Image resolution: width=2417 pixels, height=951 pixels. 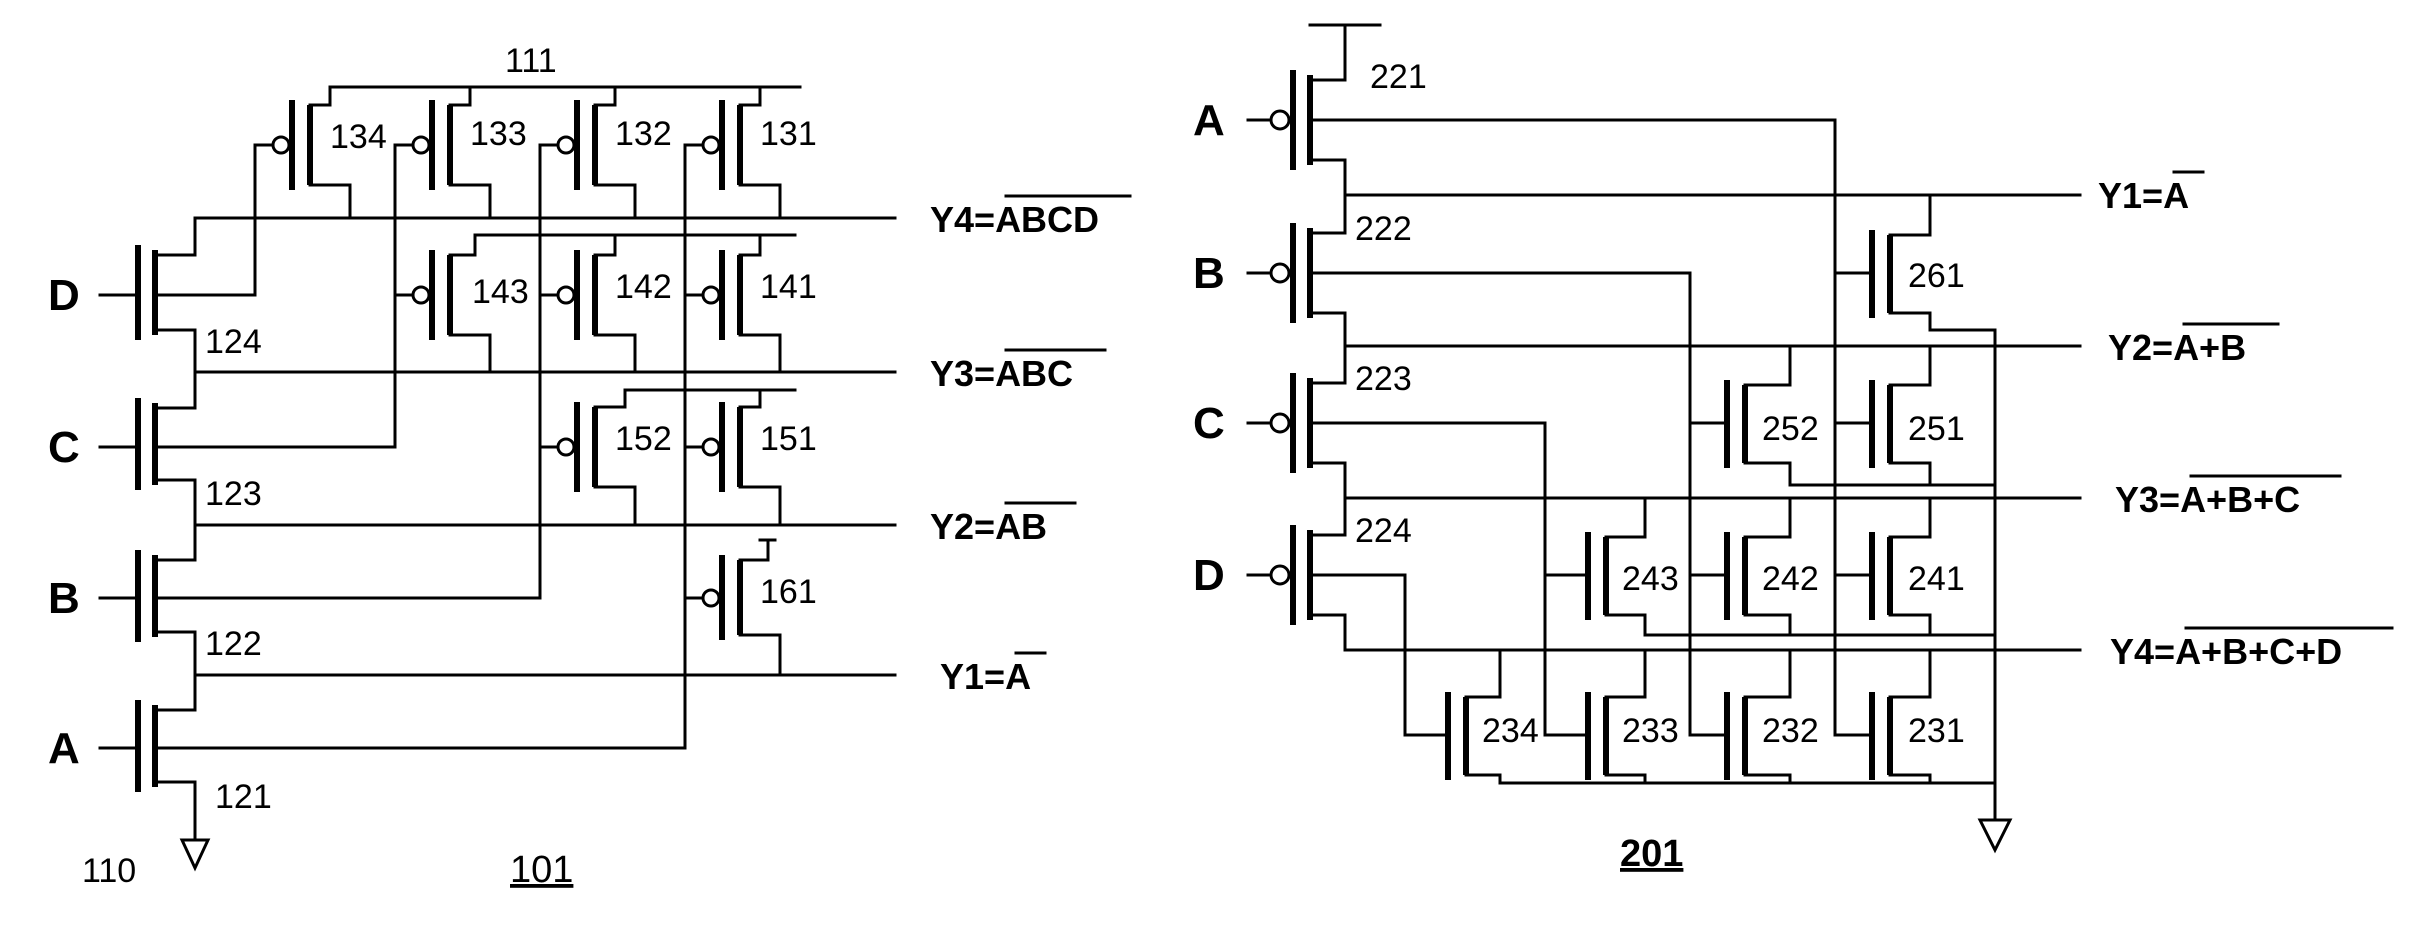 What do you see at coordinates (1383, 229) in the screenshot?
I see `node-222: 222` at bounding box center [1383, 229].